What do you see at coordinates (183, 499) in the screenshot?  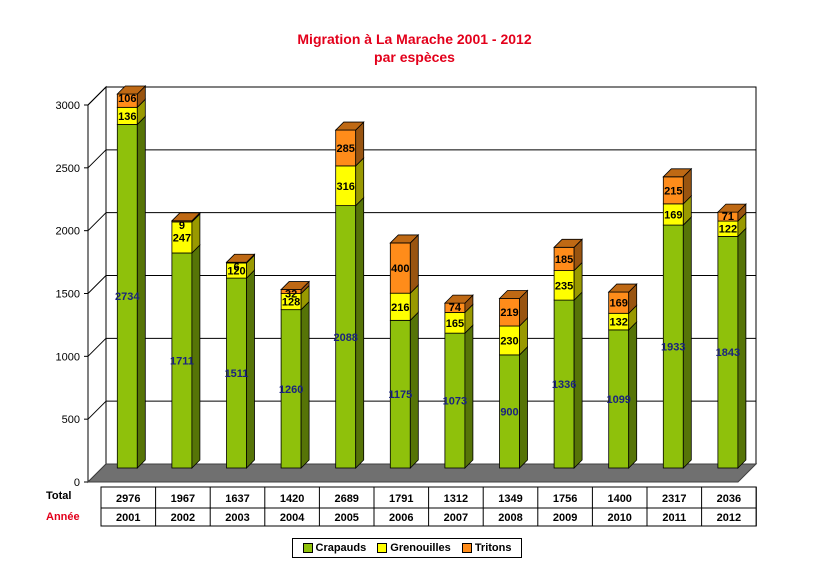 I see `table-total-cell: 1967` at bounding box center [183, 499].